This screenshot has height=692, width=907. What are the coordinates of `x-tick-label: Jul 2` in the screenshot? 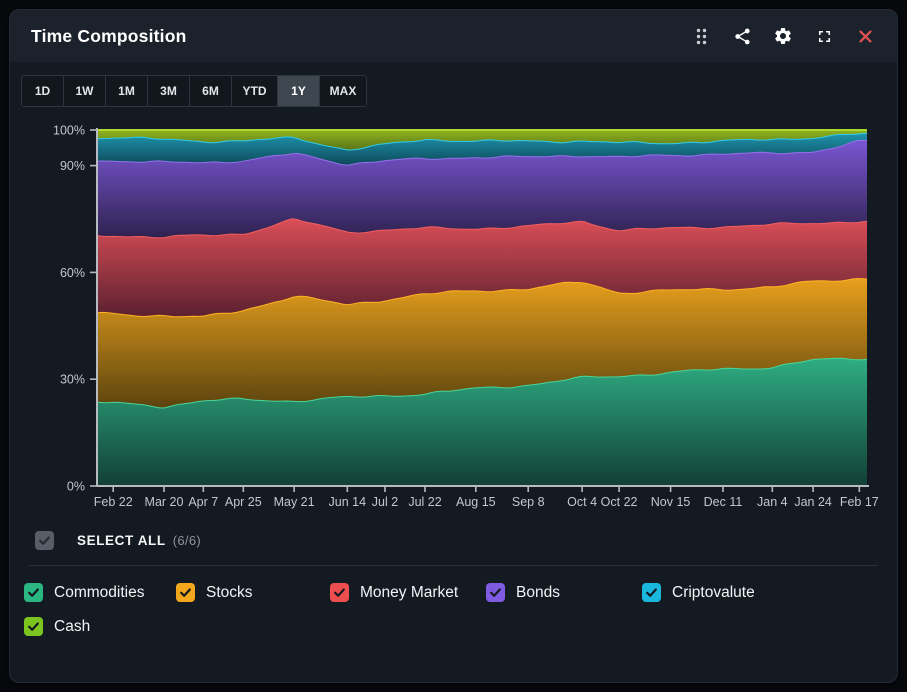 It's located at (385, 502).